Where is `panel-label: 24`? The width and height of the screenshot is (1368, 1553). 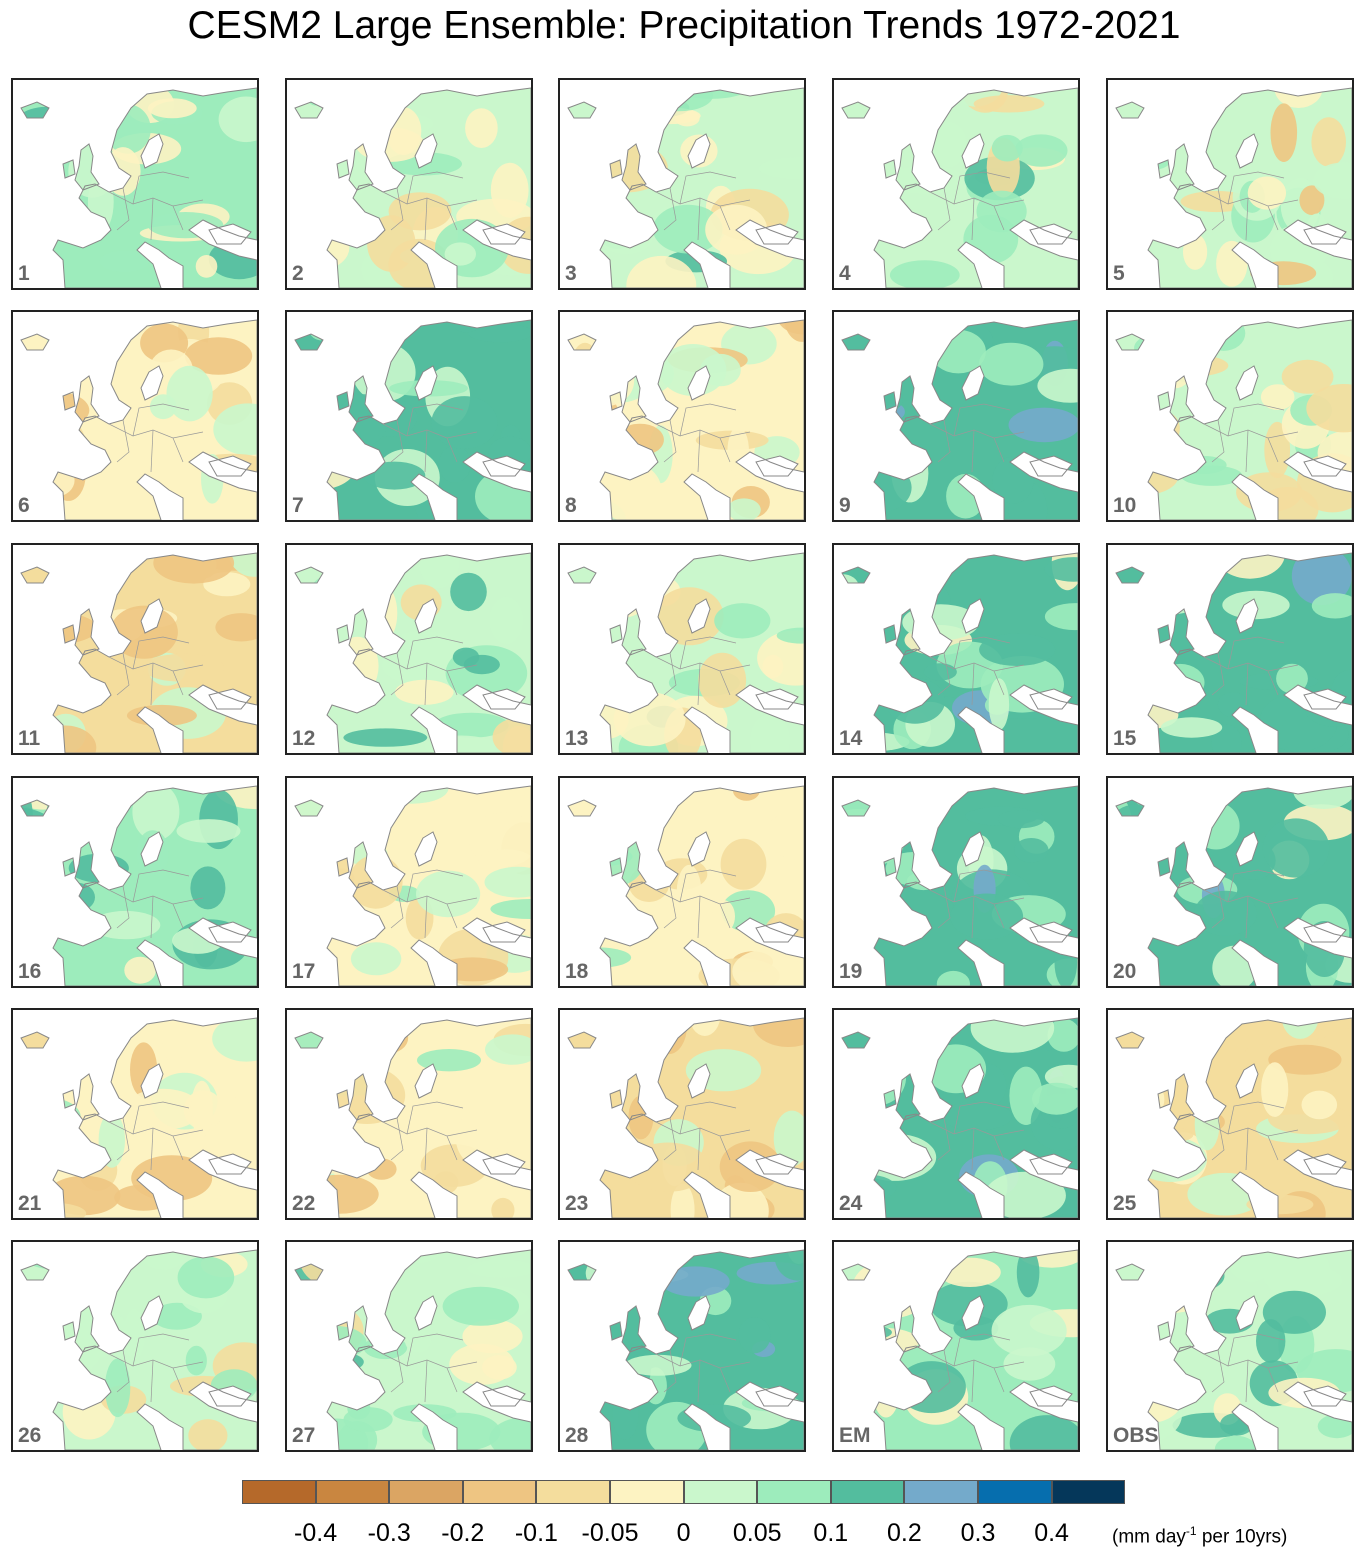 panel-label: 24 is located at coordinates (851, 1203).